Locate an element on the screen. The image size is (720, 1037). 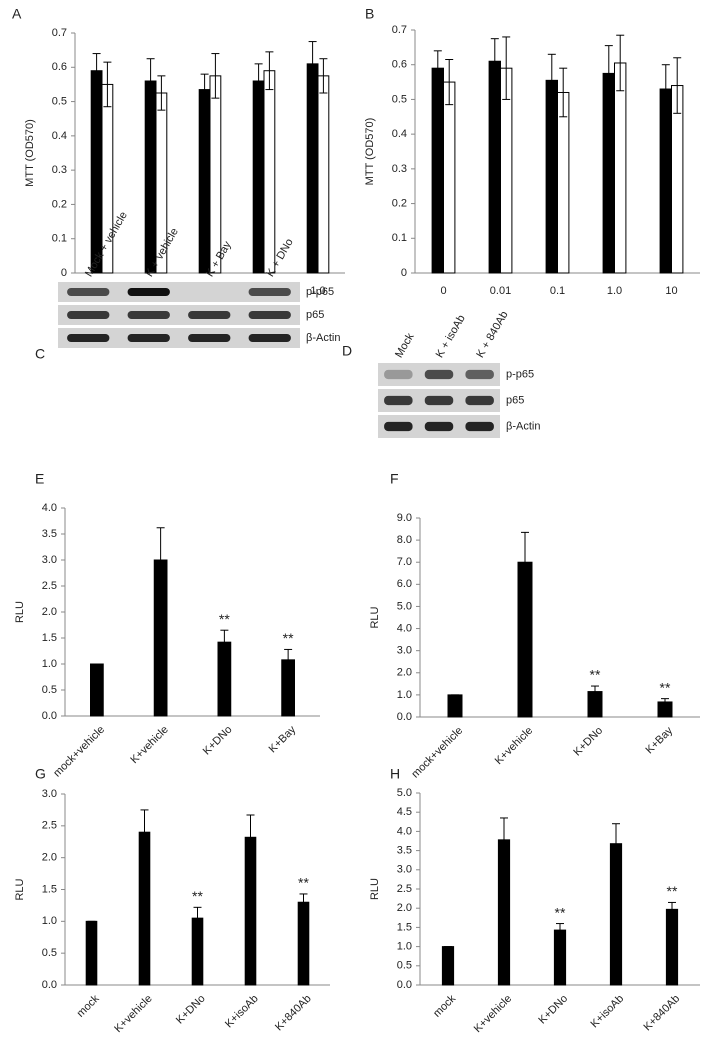
lane-label: K + isoAb is located at coordinates (451, 336).